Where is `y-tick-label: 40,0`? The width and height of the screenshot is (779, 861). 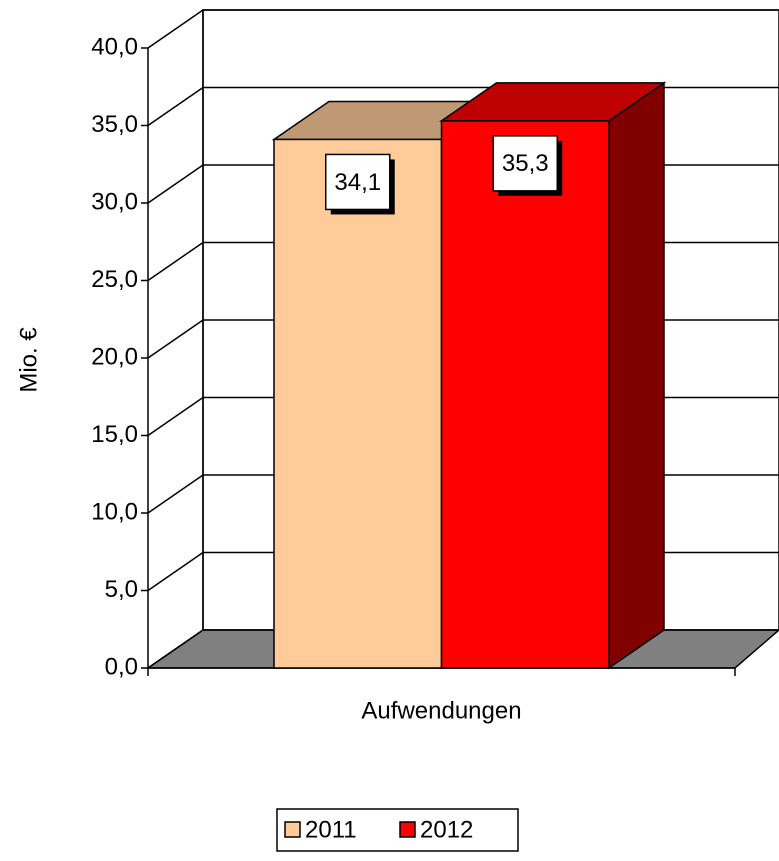 y-tick-label: 40,0 is located at coordinates (114, 46).